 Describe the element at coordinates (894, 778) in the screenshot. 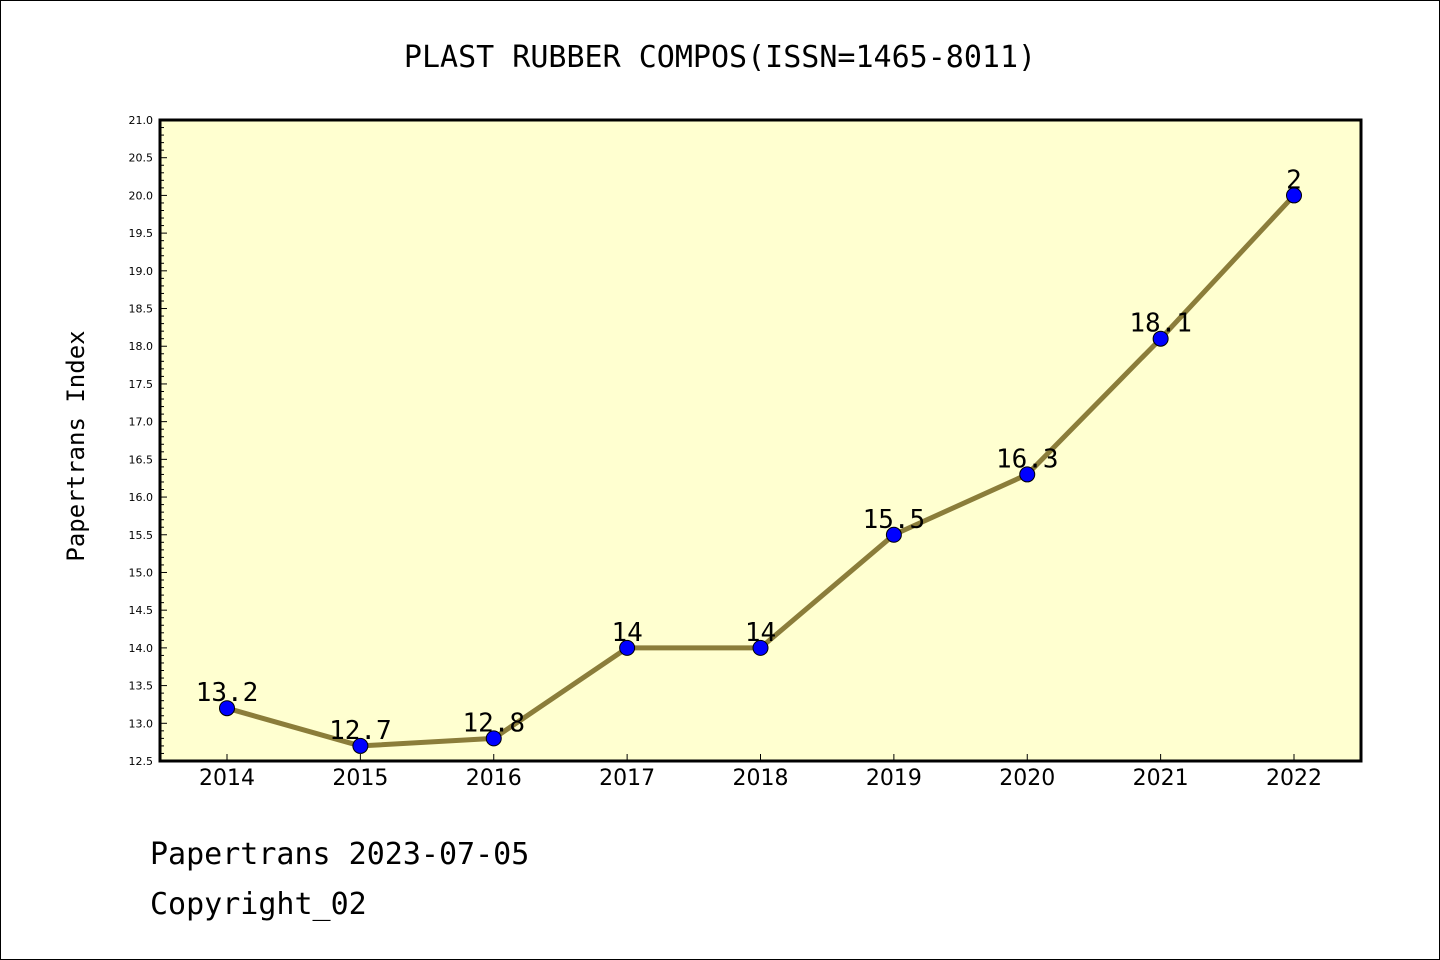

I see `x-tick-label: 2019` at that location.